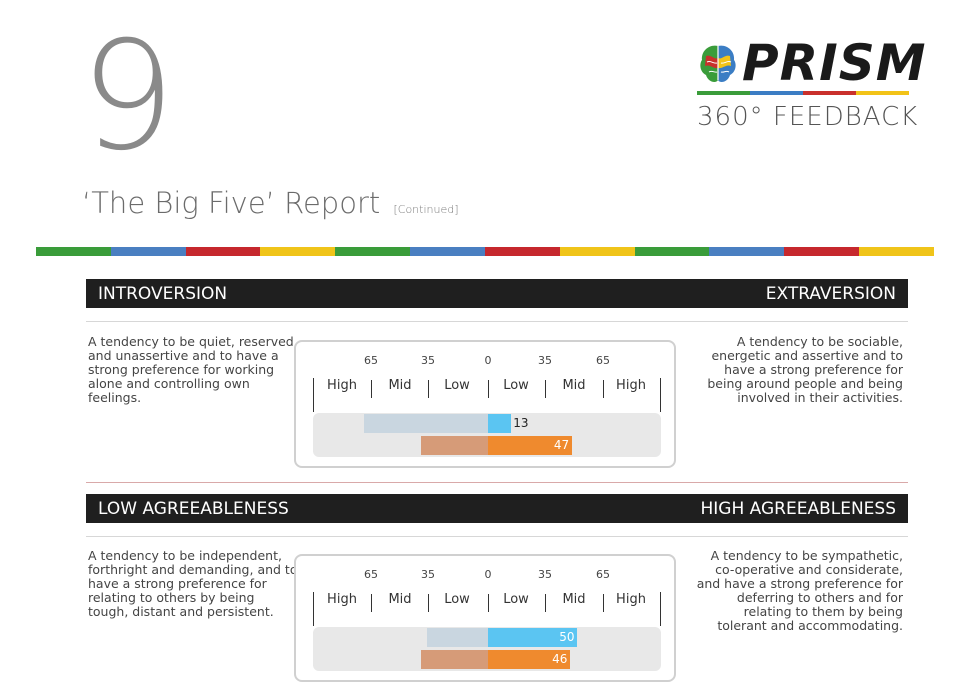 Image resolution: width=965 pixels, height=682 pixels. Describe the element at coordinates (567, 637) in the screenshot. I see `score-value-label: 50` at that location.